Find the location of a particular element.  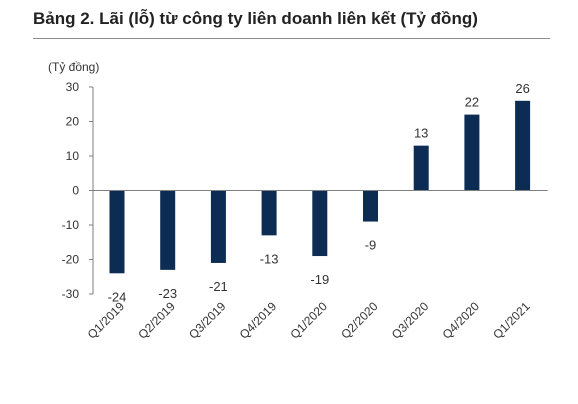

y-tick-label: 20 is located at coordinates (73, 122).